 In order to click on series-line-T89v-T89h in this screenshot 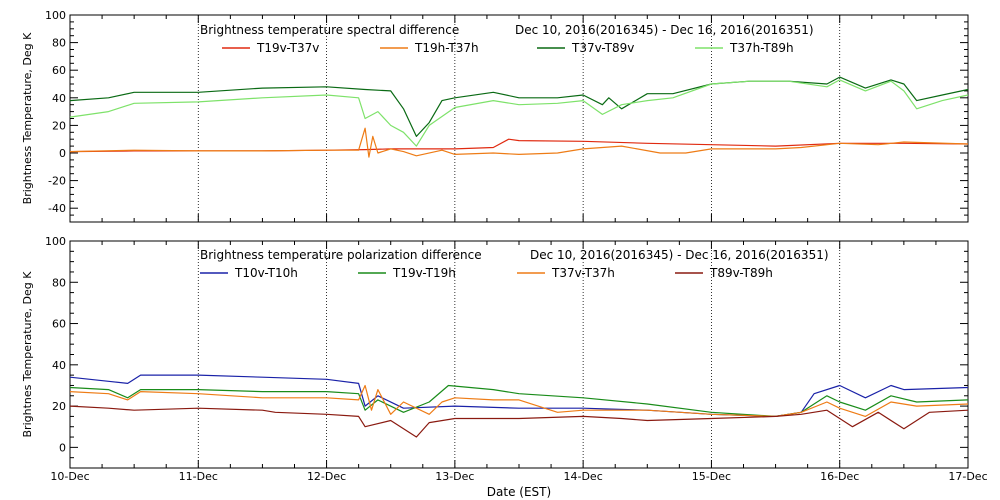, I will do `click(519, 421)`.